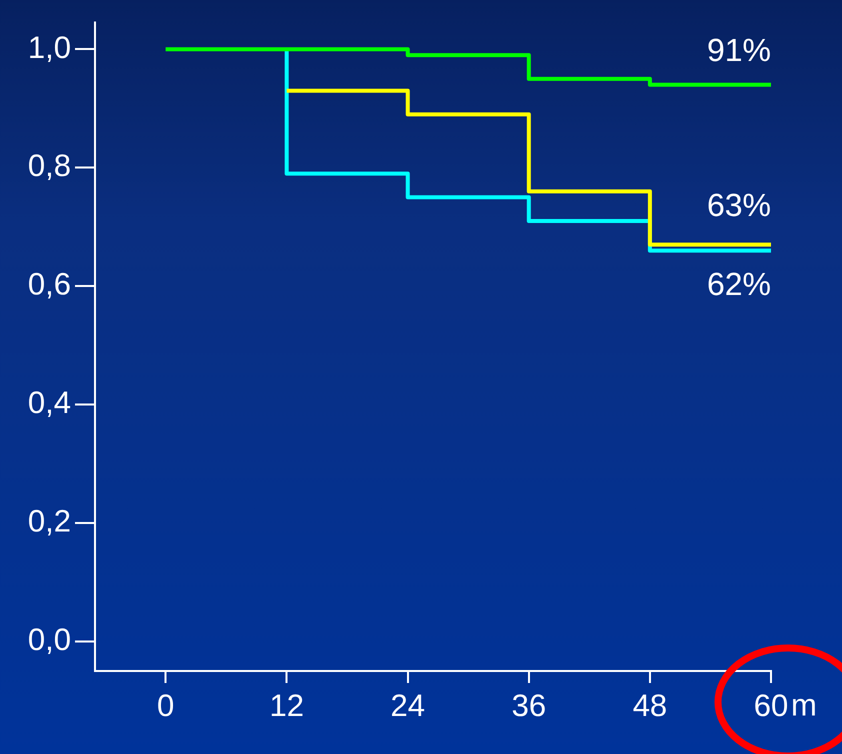 This screenshot has height=754, width=842. I want to click on x-axis-title: m, so click(804, 705).